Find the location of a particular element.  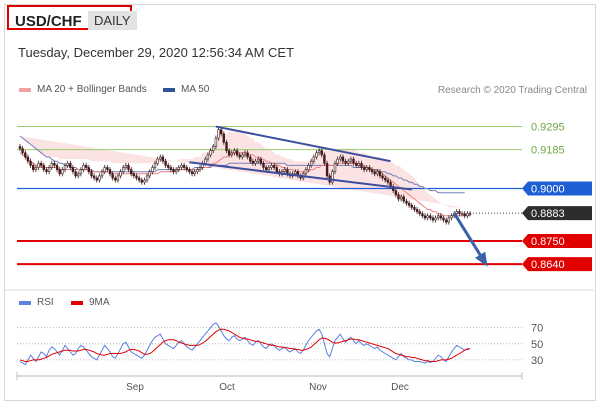

level-label-0.8883: 0.8883 is located at coordinates (548, 214).